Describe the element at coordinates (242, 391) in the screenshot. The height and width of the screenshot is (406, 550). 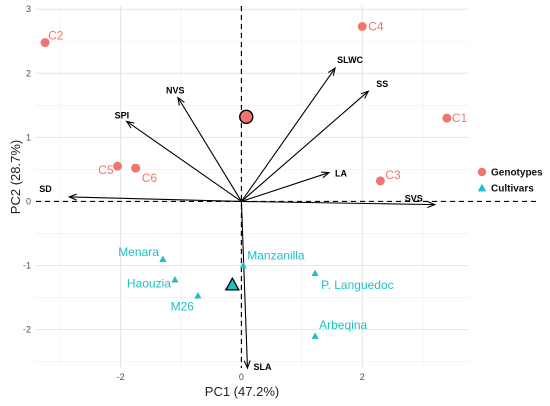
I see `x-axis-title: PC1 (47.2%)` at that location.